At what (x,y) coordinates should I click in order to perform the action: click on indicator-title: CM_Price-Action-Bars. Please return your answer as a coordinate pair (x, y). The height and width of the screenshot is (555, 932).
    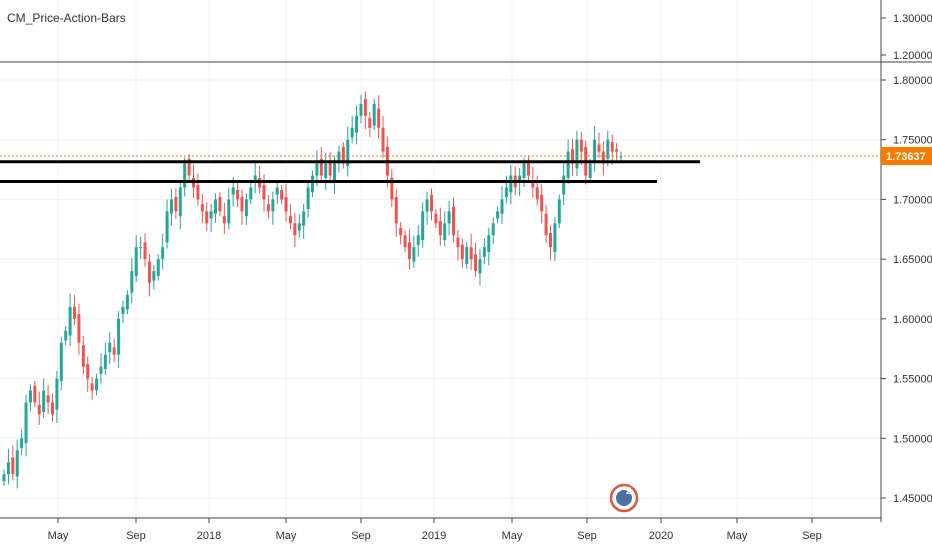
    Looking at the image, I should click on (66, 18).